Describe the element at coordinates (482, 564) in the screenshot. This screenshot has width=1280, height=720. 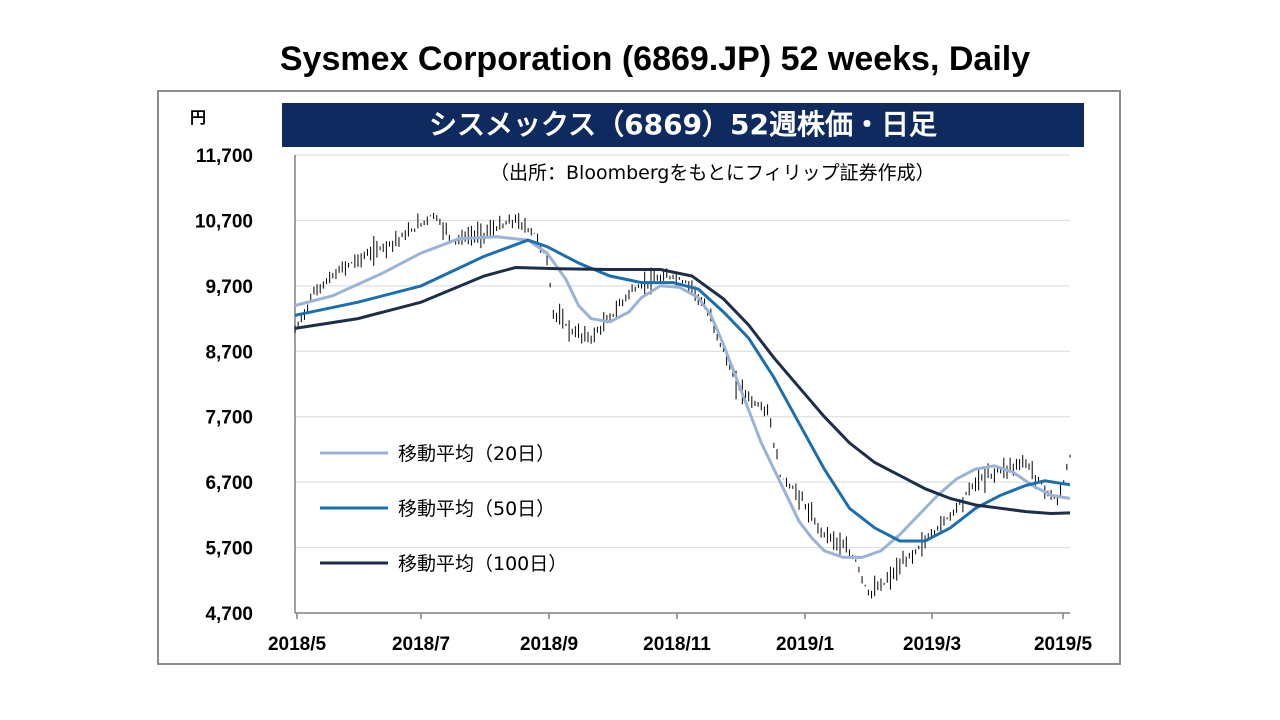
I see `legend-label: 移動平均（100日）` at that location.